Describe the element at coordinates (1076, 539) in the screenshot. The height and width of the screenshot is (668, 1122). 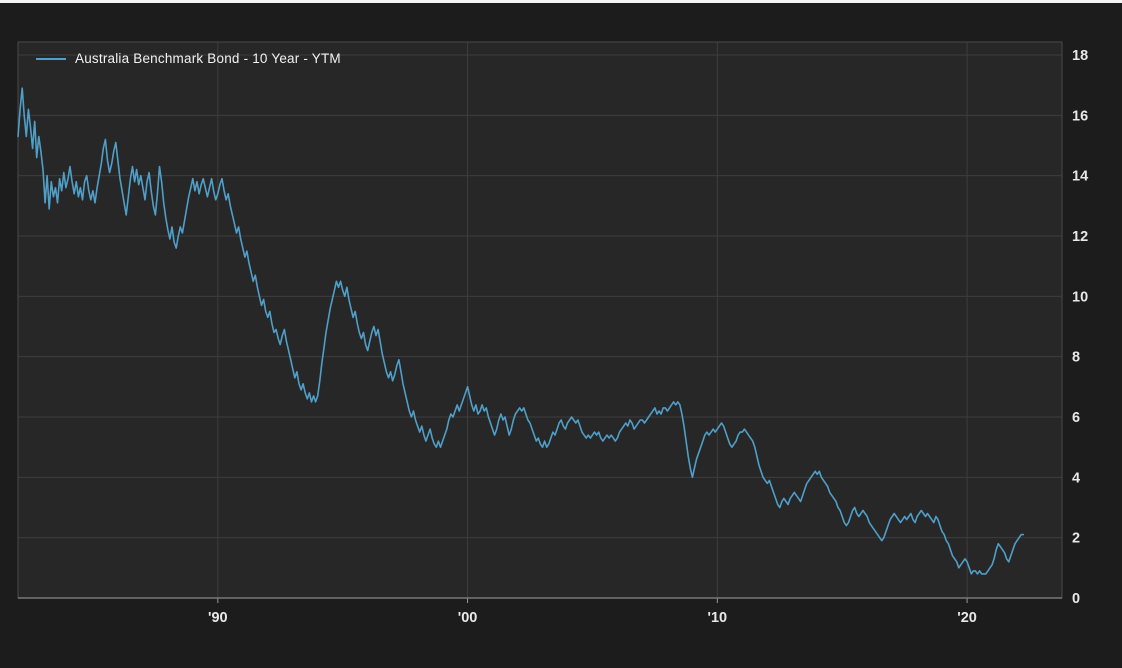
I see `y-tick-label: 2` at that location.